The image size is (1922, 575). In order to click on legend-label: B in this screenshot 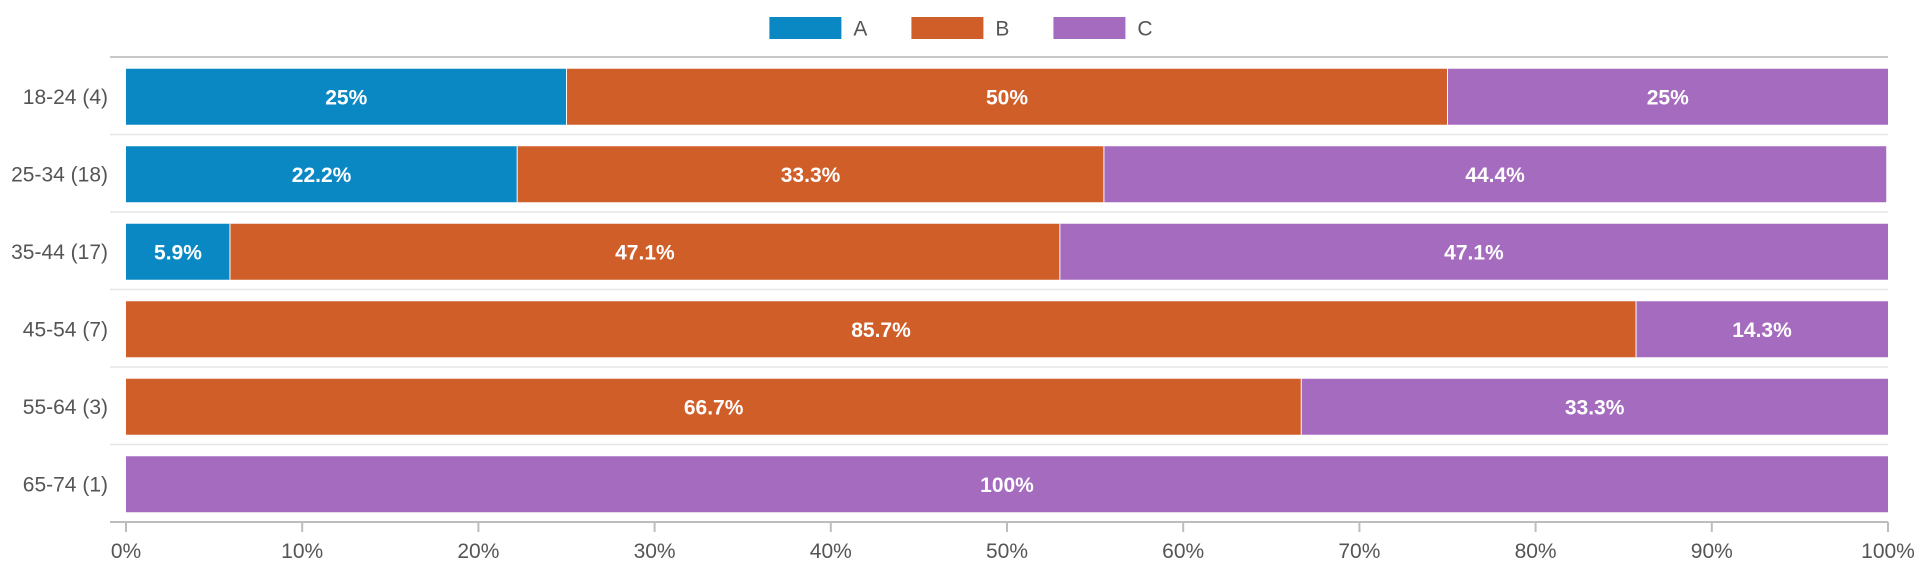, I will do `click(1002, 29)`.